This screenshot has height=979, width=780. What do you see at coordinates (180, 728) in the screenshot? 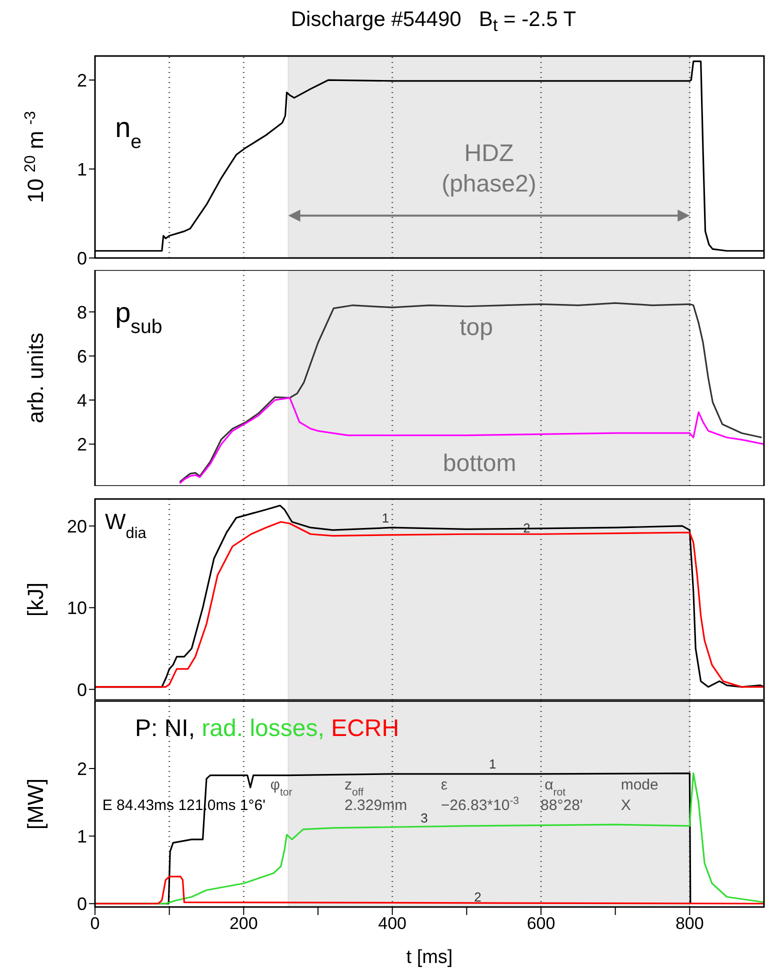
I see `series-label: NI,` at bounding box center [180, 728].